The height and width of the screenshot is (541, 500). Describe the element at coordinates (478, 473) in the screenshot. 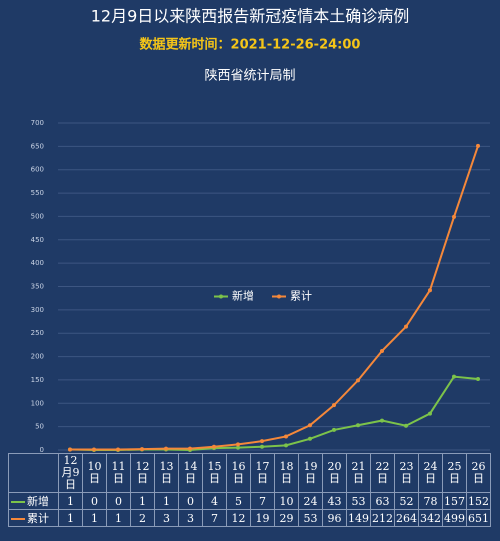

I see `x-tick-label: 26日` at that location.